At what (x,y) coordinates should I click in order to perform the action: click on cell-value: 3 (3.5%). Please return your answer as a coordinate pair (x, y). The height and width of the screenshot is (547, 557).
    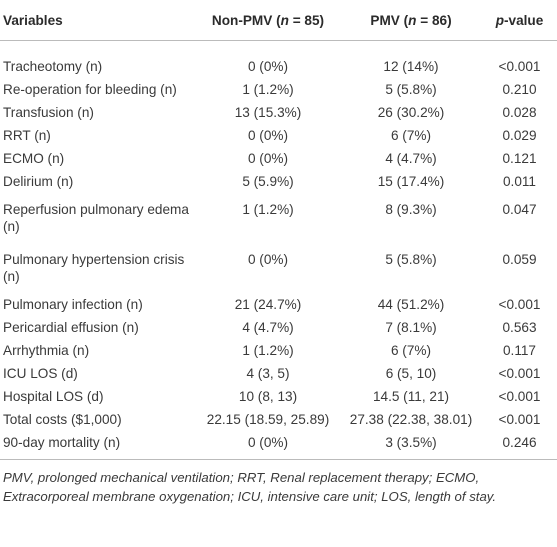
    Looking at the image, I should click on (411, 445).